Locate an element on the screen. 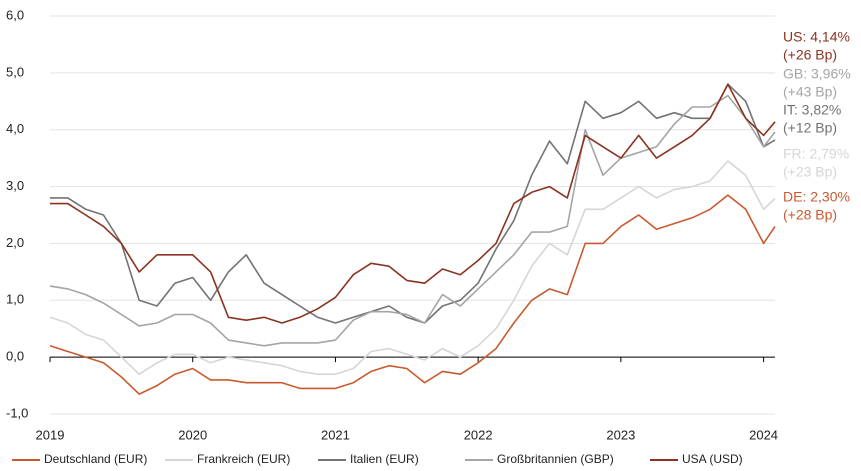 This screenshot has width=861, height=471. x-tick-label: 2020 is located at coordinates (192, 434).